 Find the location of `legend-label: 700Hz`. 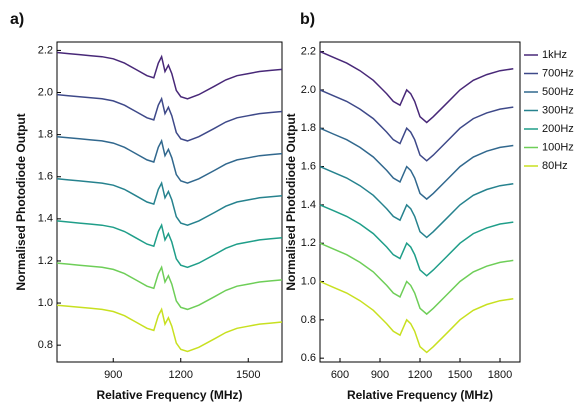

legend-label: 700Hz is located at coordinates (558, 73).